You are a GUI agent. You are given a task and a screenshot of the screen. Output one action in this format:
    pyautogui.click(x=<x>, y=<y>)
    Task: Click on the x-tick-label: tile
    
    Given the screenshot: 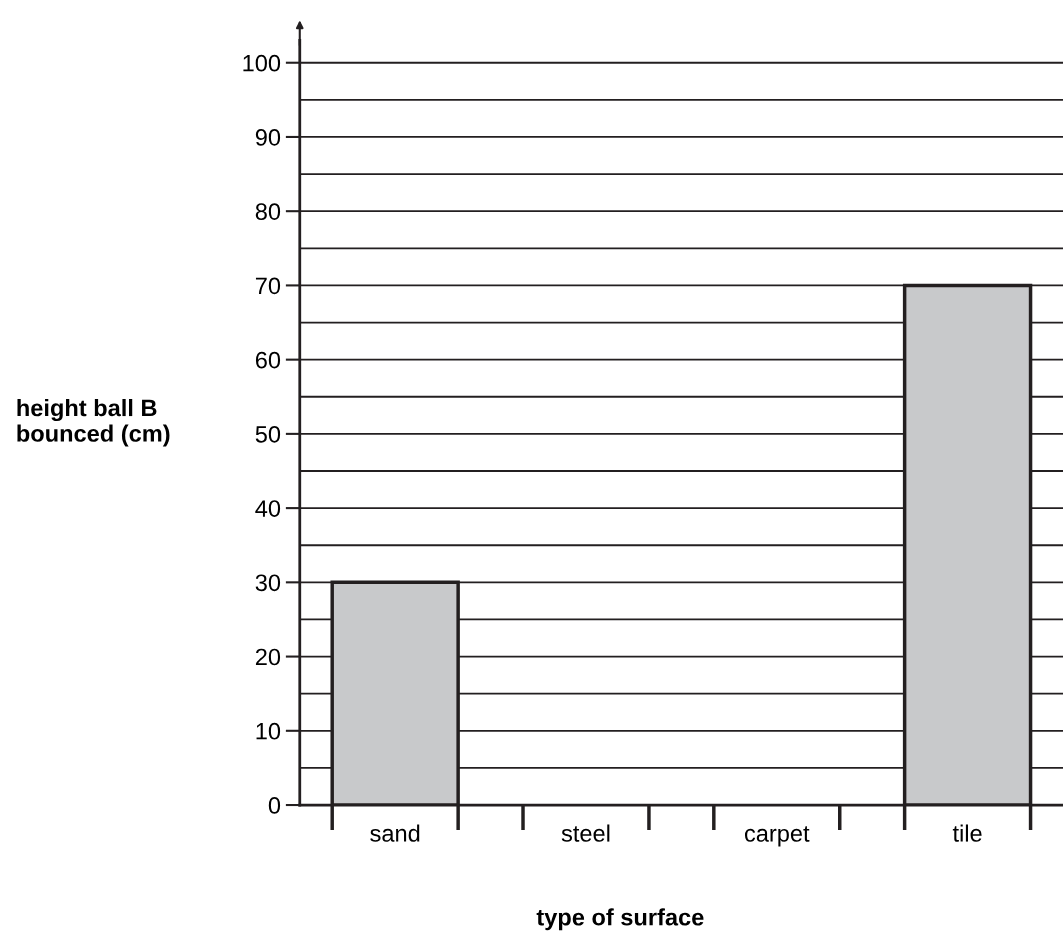 What is the action you would take?
    pyautogui.click(x=967, y=833)
    